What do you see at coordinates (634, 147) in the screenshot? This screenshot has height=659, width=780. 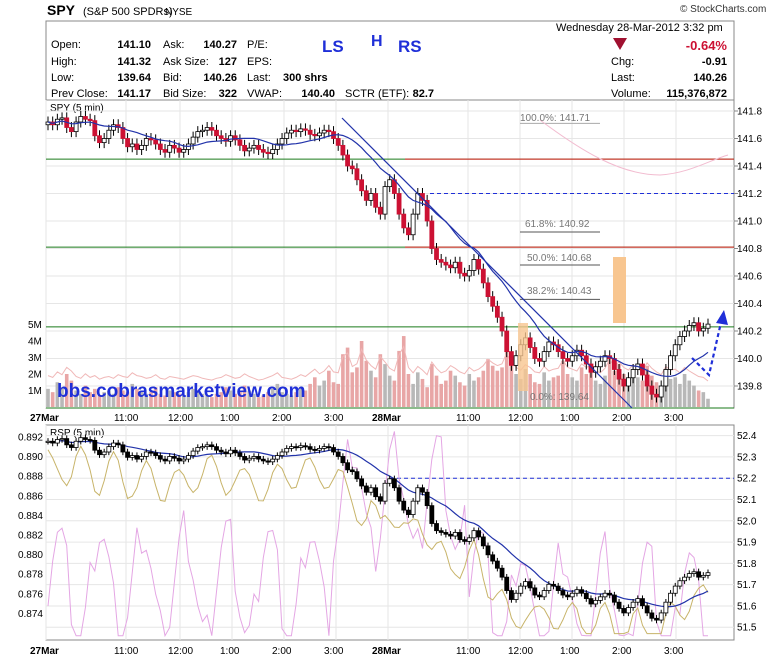 I see `long-moving-average-line` at bounding box center [634, 147].